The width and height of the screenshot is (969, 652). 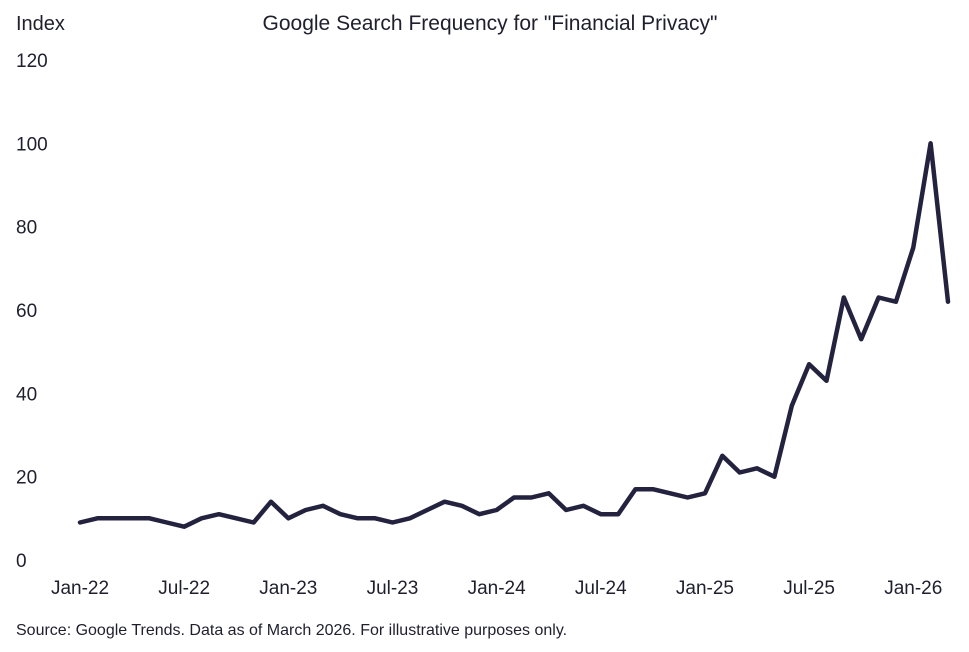 I want to click on y-tick-label: 40, so click(x=26, y=394).